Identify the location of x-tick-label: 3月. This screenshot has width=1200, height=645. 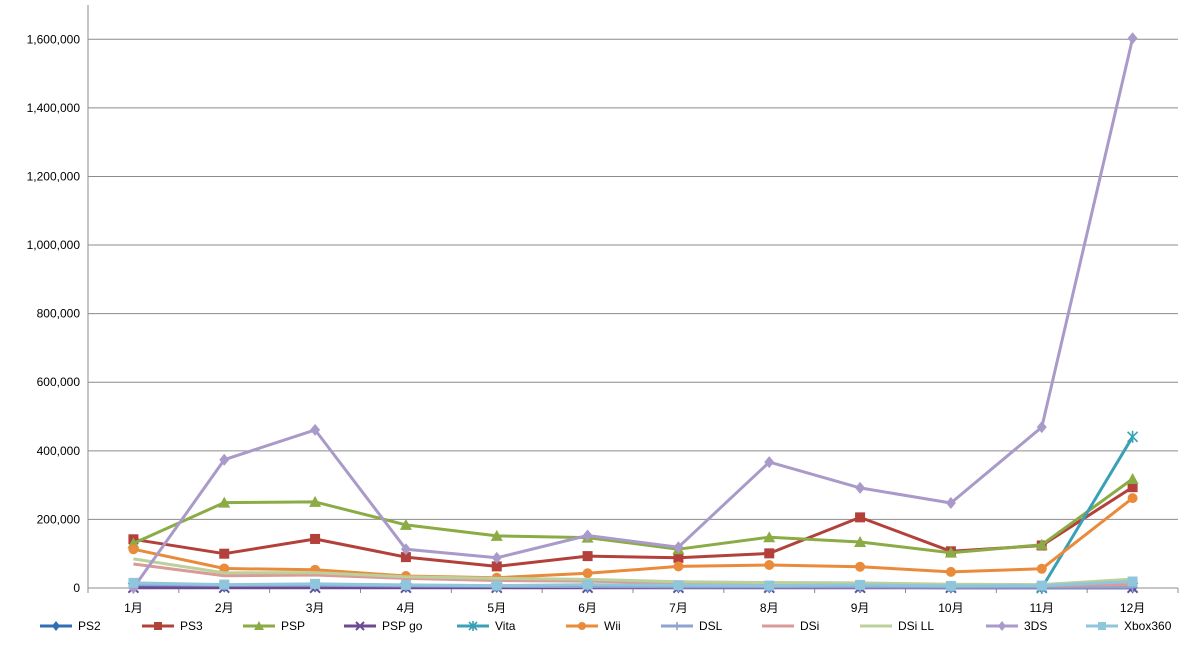
(315, 608).